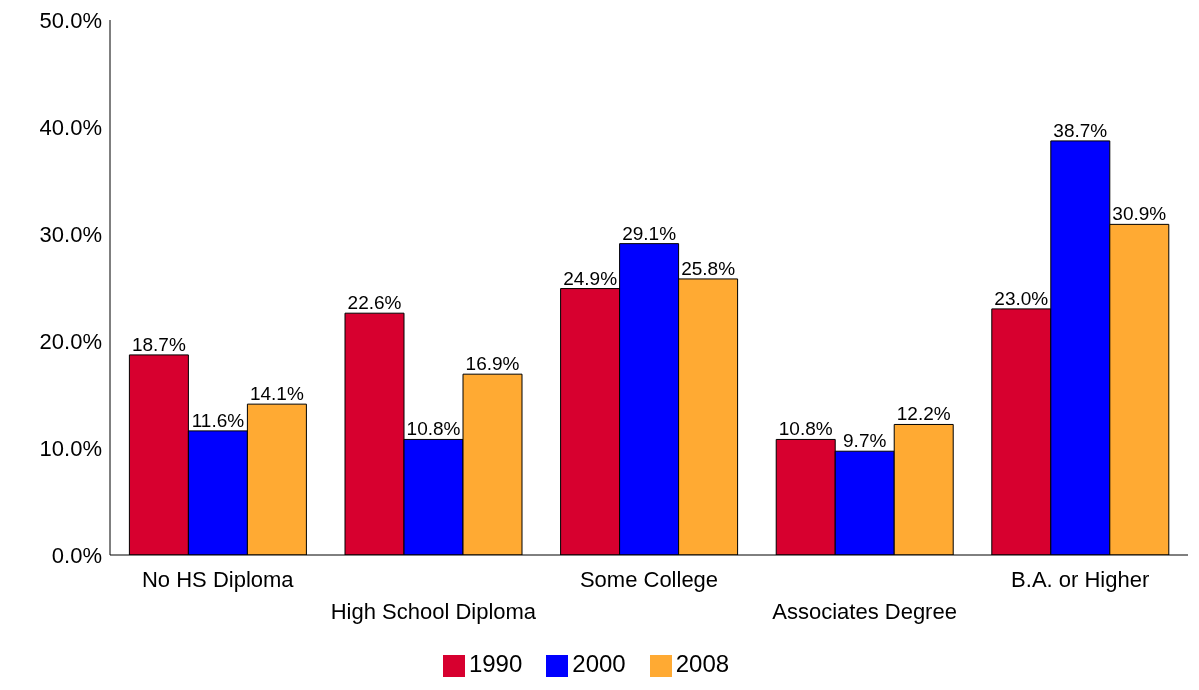 The height and width of the screenshot is (690, 1199). What do you see at coordinates (708, 268) in the screenshot?
I see `data-label: 25.8%` at bounding box center [708, 268].